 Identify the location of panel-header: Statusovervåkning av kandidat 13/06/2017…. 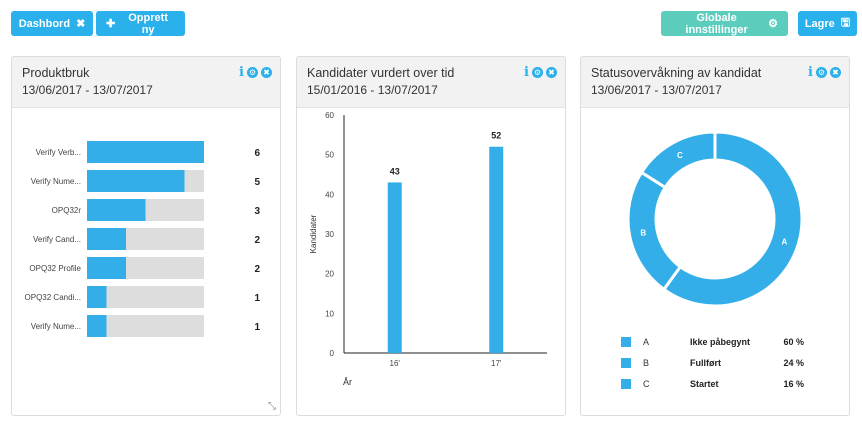
(715, 82).